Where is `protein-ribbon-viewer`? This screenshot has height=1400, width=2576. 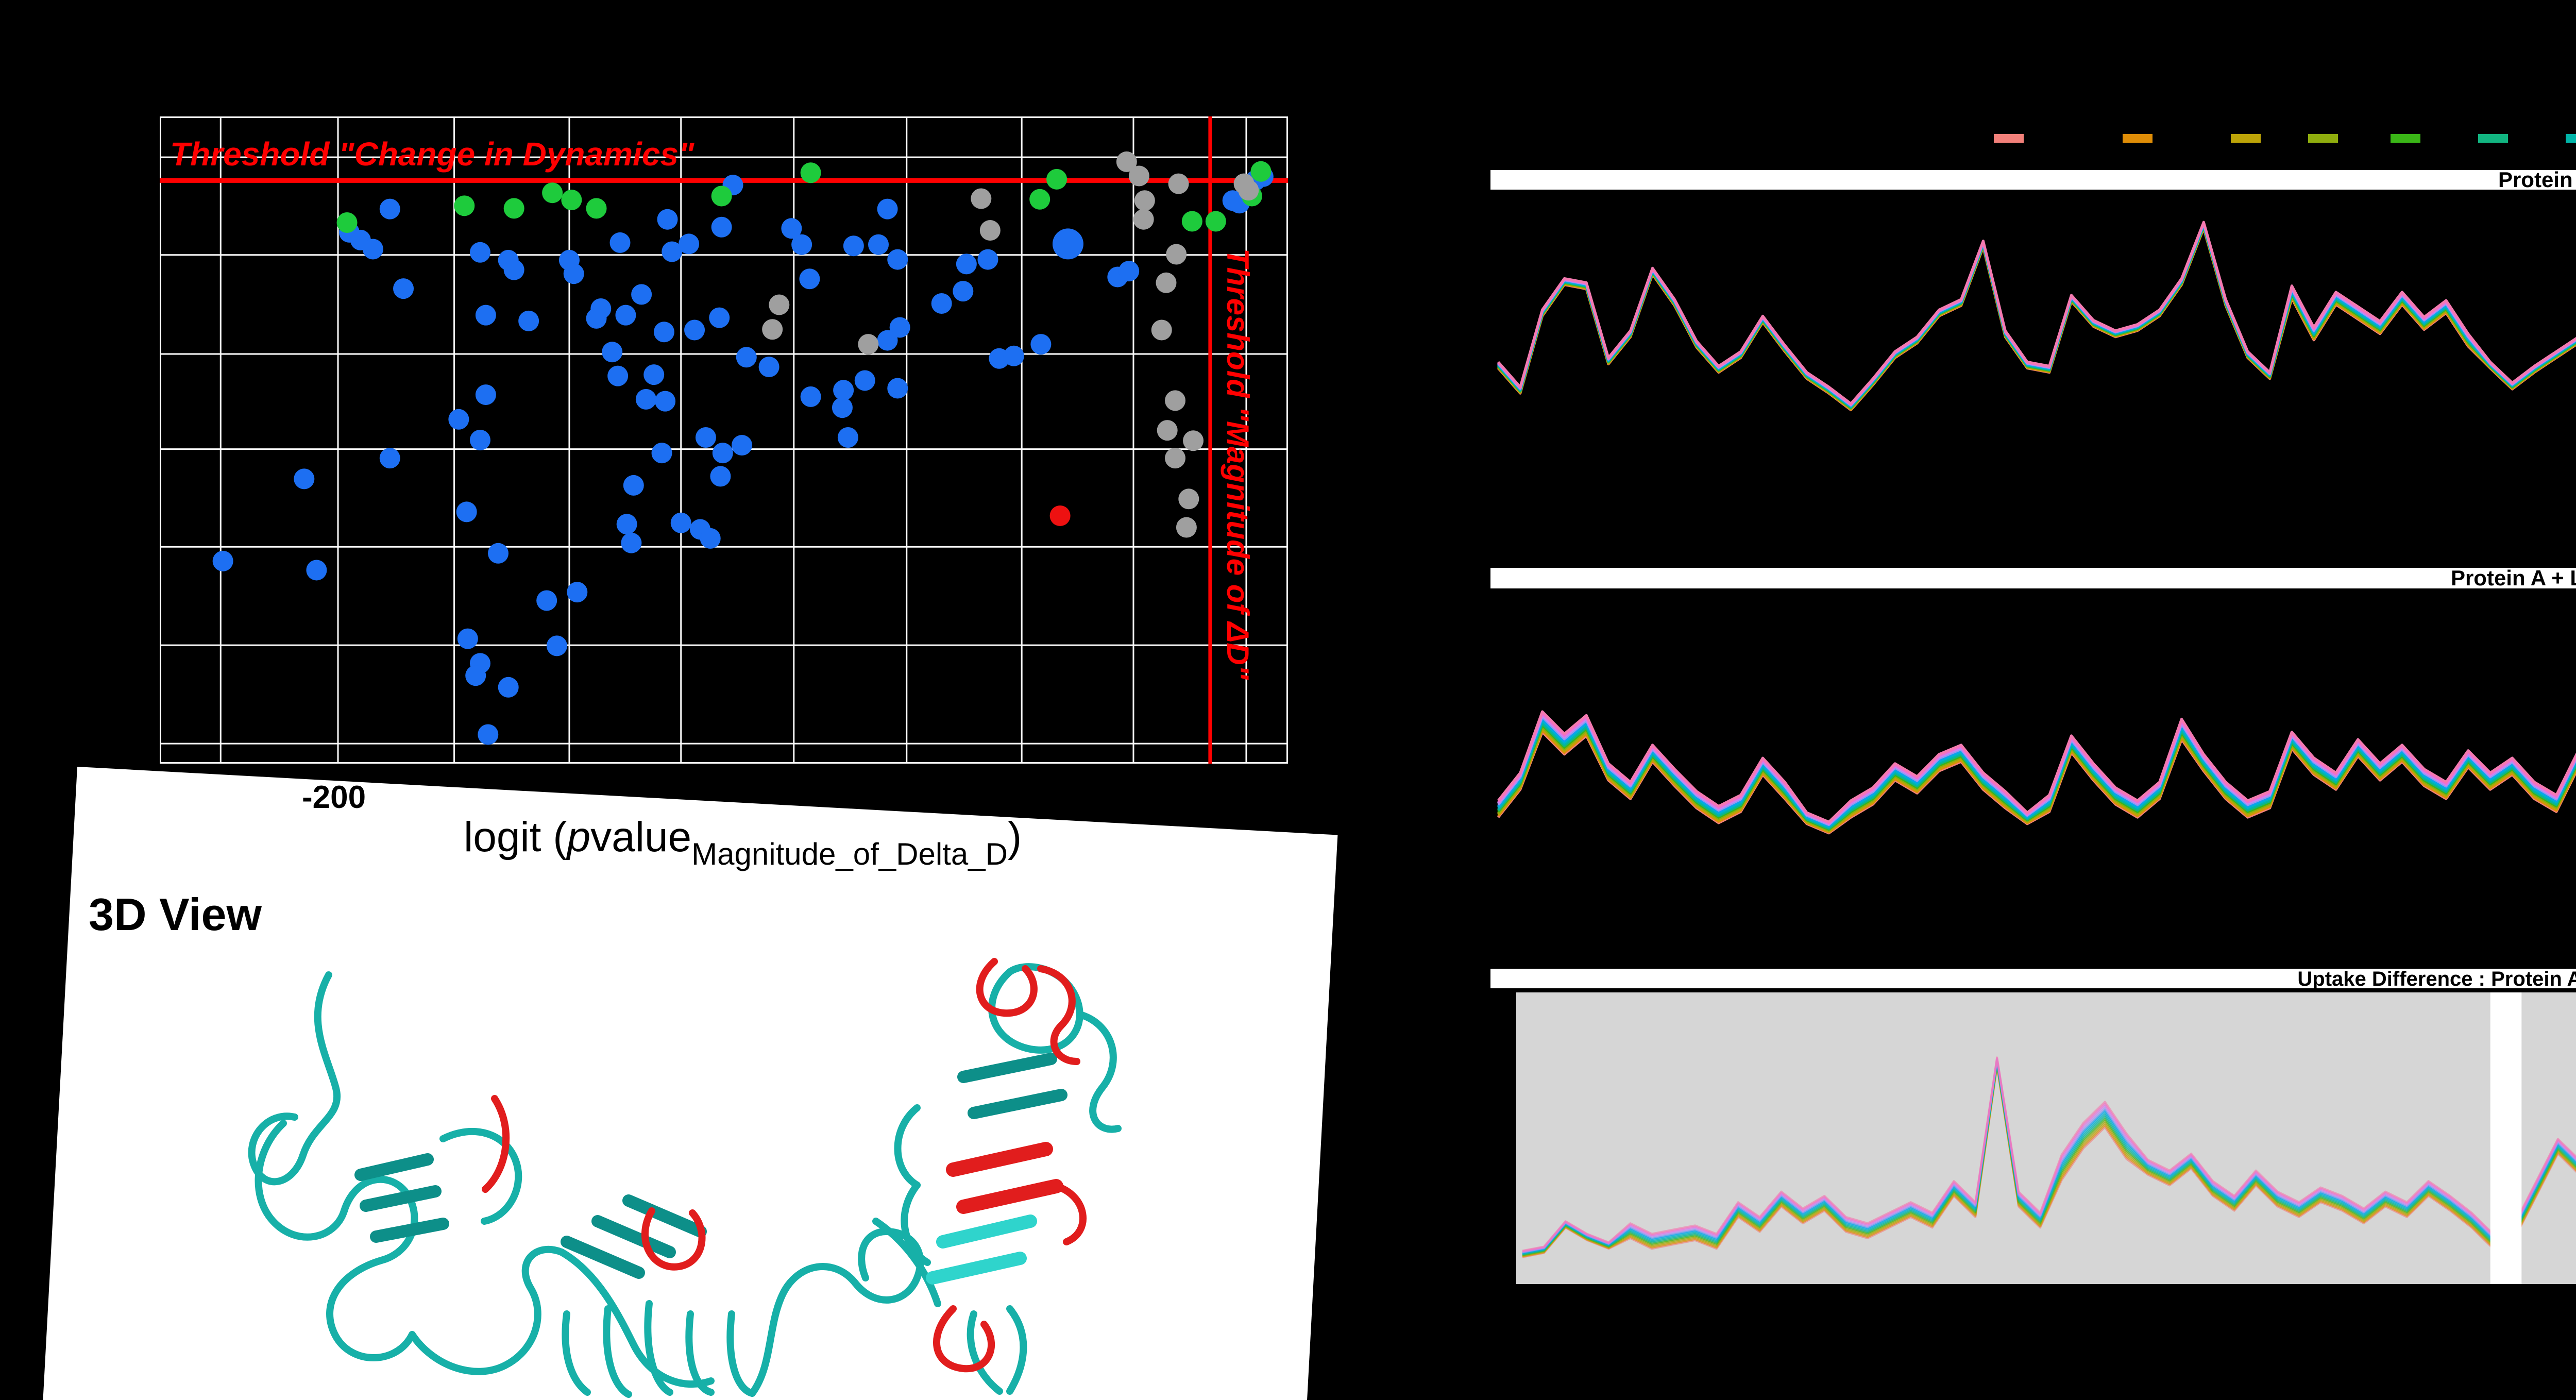
protein-ribbon-viewer is located at coordinates (773, 1176).